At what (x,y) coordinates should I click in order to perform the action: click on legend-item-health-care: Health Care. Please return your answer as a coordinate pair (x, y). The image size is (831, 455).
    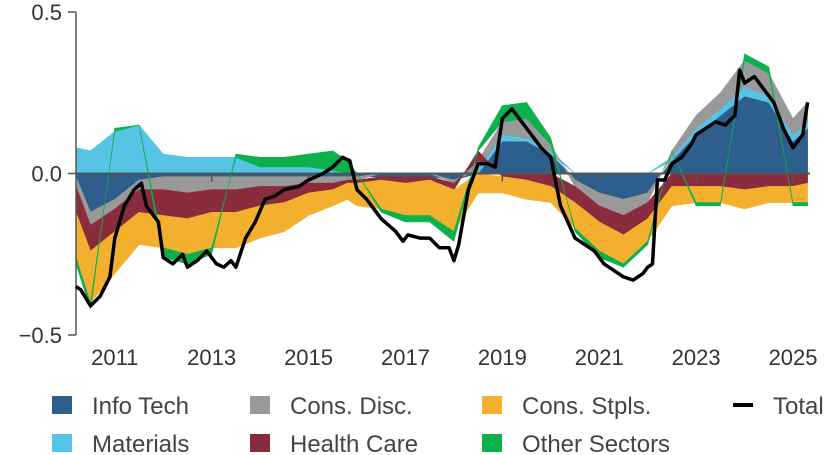
    Looking at the image, I should click on (334, 443).